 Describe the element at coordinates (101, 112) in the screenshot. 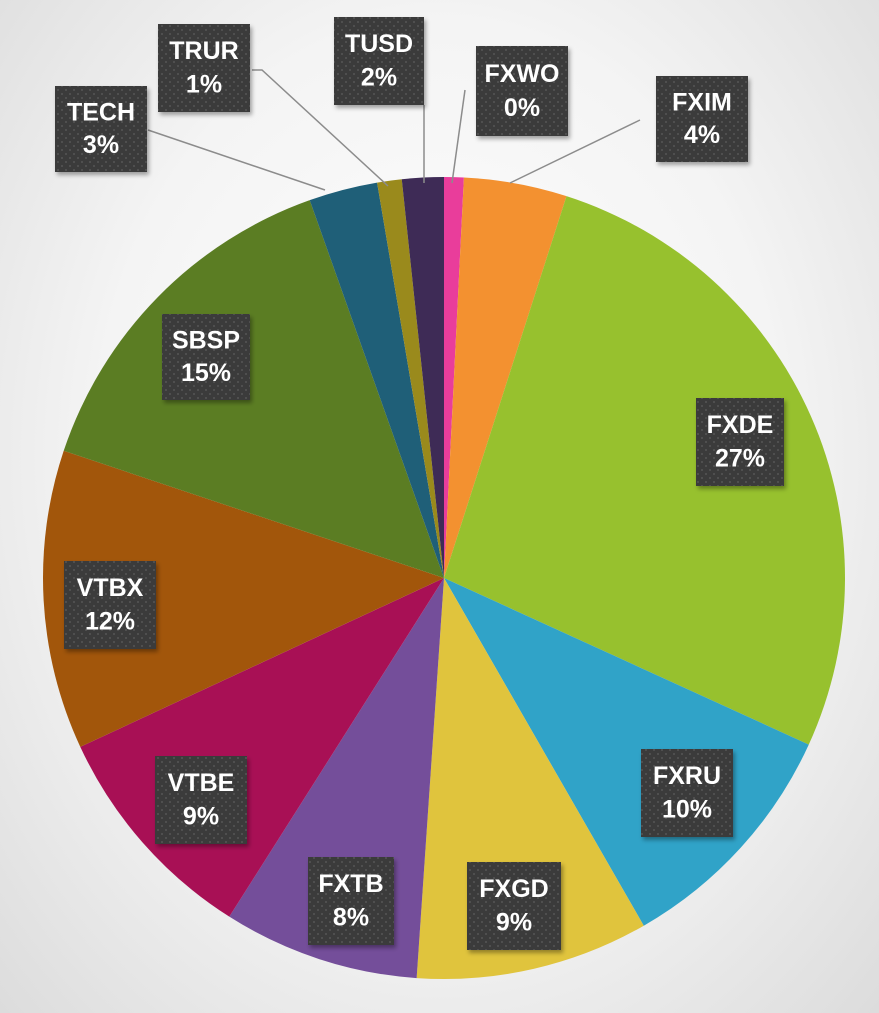

I see `label-name: TECH` at that location.